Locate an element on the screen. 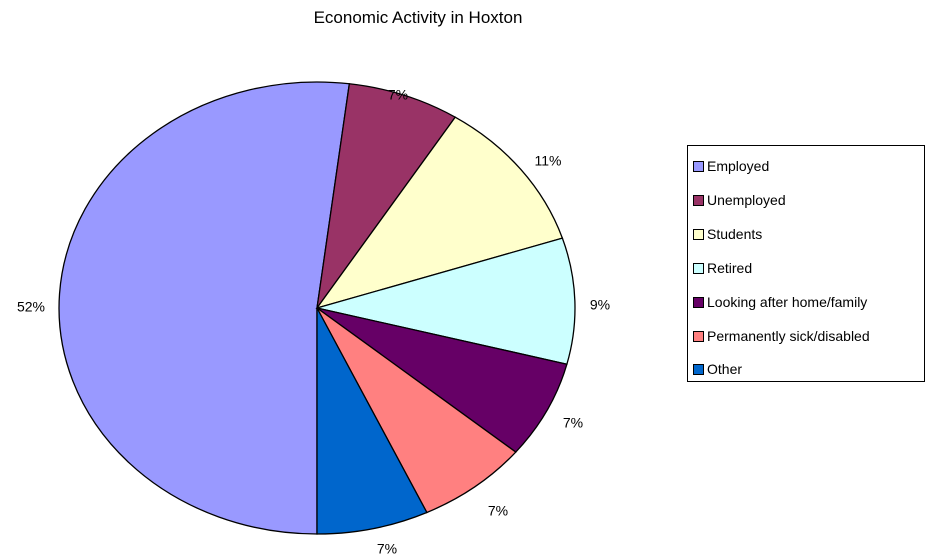 This screenshot has width=925, height=554. legend-item-permanently-sick-disabled: Permanently sick/disabled is located at coordinates (781, 336).